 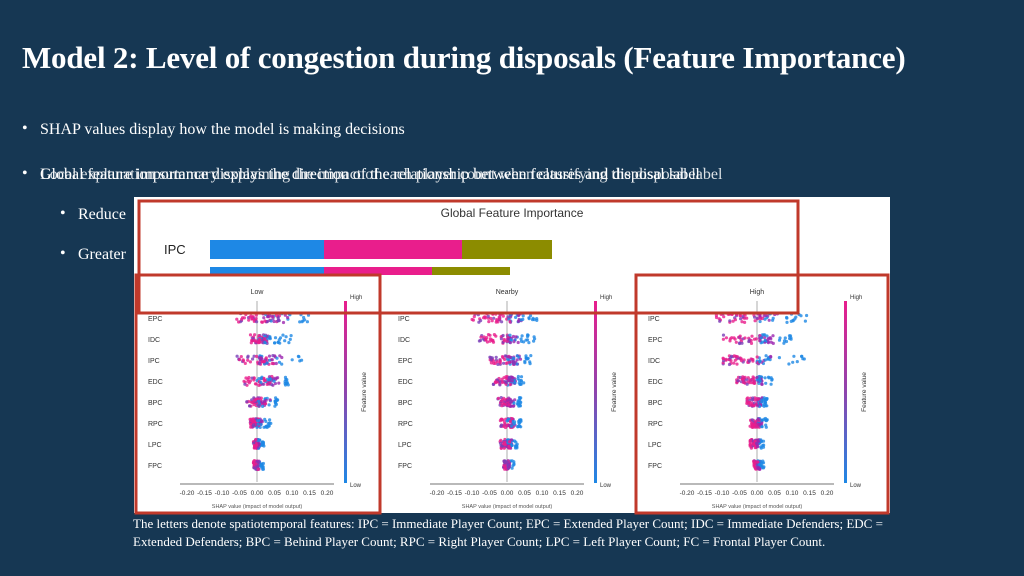 I want to click on x-tick-label: -0.10, so click(x=222, y=493).